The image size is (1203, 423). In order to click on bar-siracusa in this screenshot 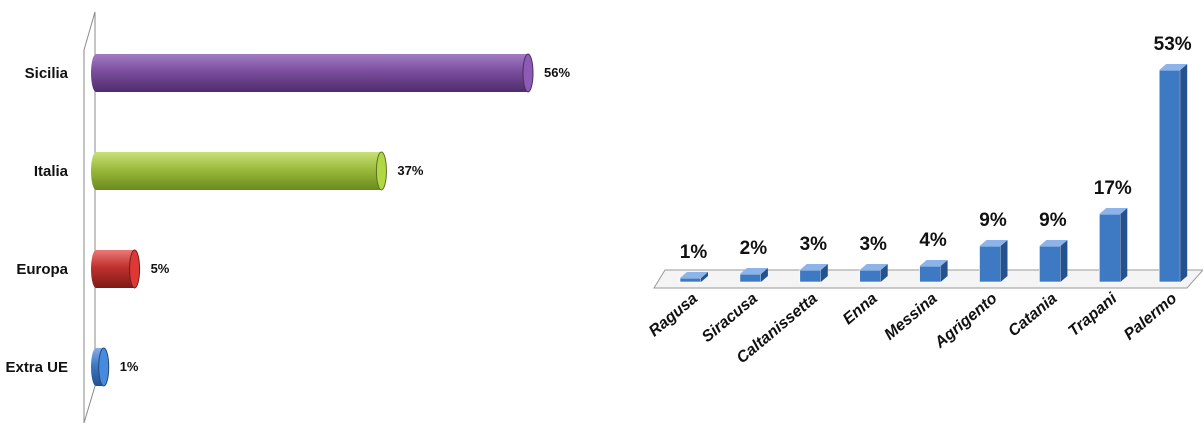, I will do `click(753, 275)`.